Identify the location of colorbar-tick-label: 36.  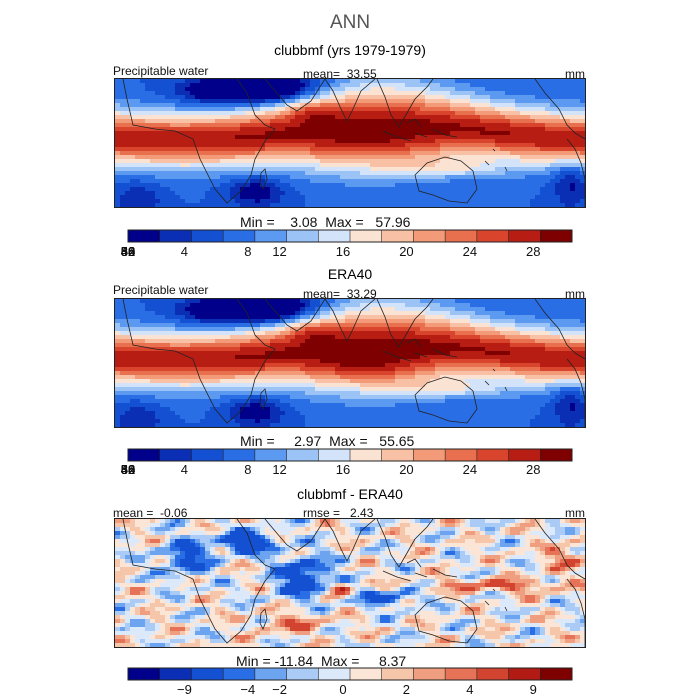
(128, 251).